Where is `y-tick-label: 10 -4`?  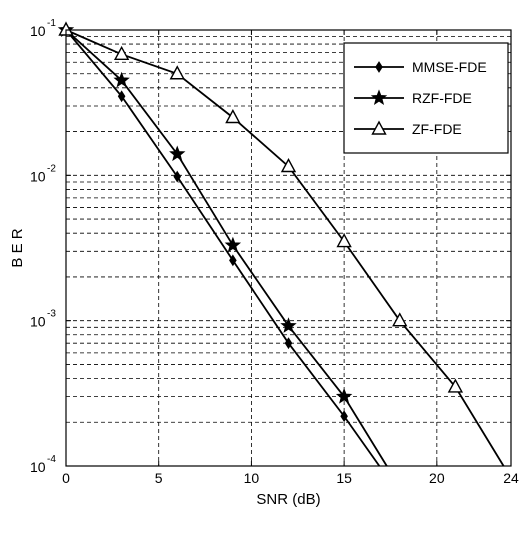
y-tick-label: 10 -4 is located at coordinates (43, 464).